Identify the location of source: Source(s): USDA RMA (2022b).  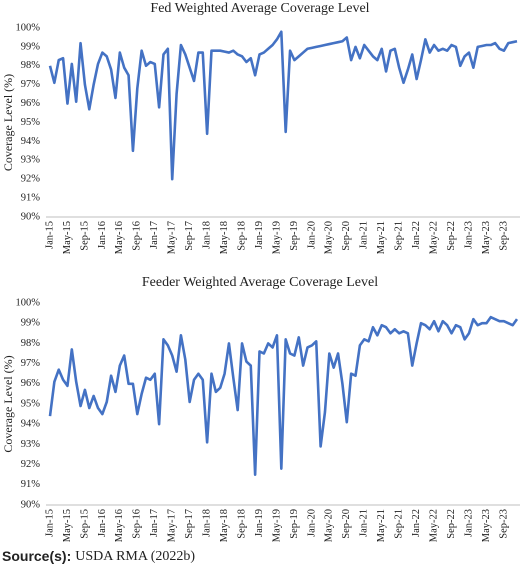
(98, 556).